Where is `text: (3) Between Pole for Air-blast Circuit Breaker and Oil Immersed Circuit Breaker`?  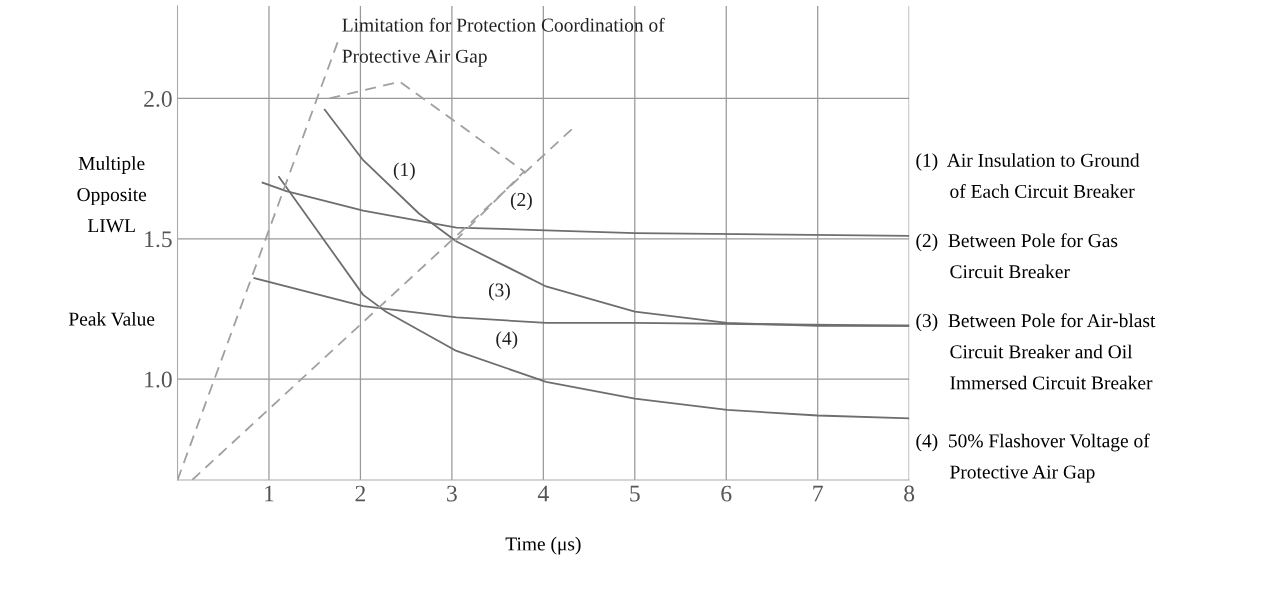 text: (3) Between Pole for Air-blast Circuit Breaker and Oil Immersed Circuit Breaker is located at coordinates (1036, 351).